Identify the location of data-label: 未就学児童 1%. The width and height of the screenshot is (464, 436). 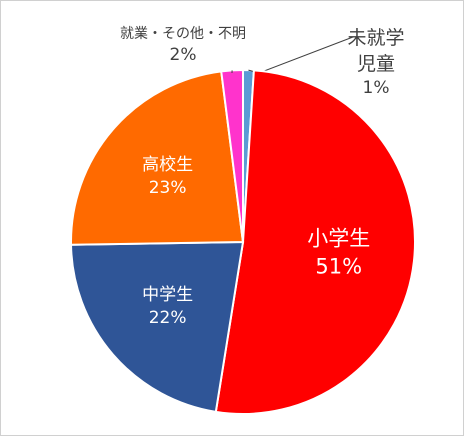
(376, 63).